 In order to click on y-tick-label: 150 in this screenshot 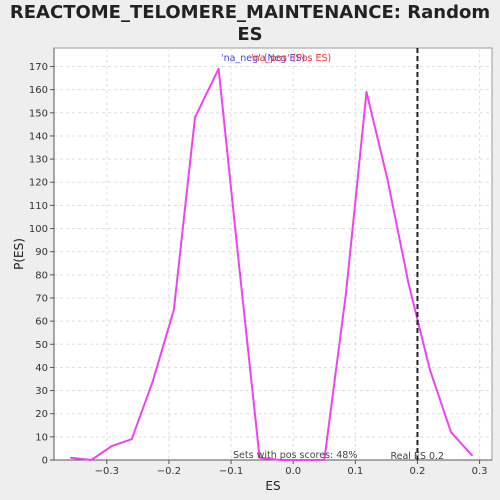, I will do `click(38, 113)`.